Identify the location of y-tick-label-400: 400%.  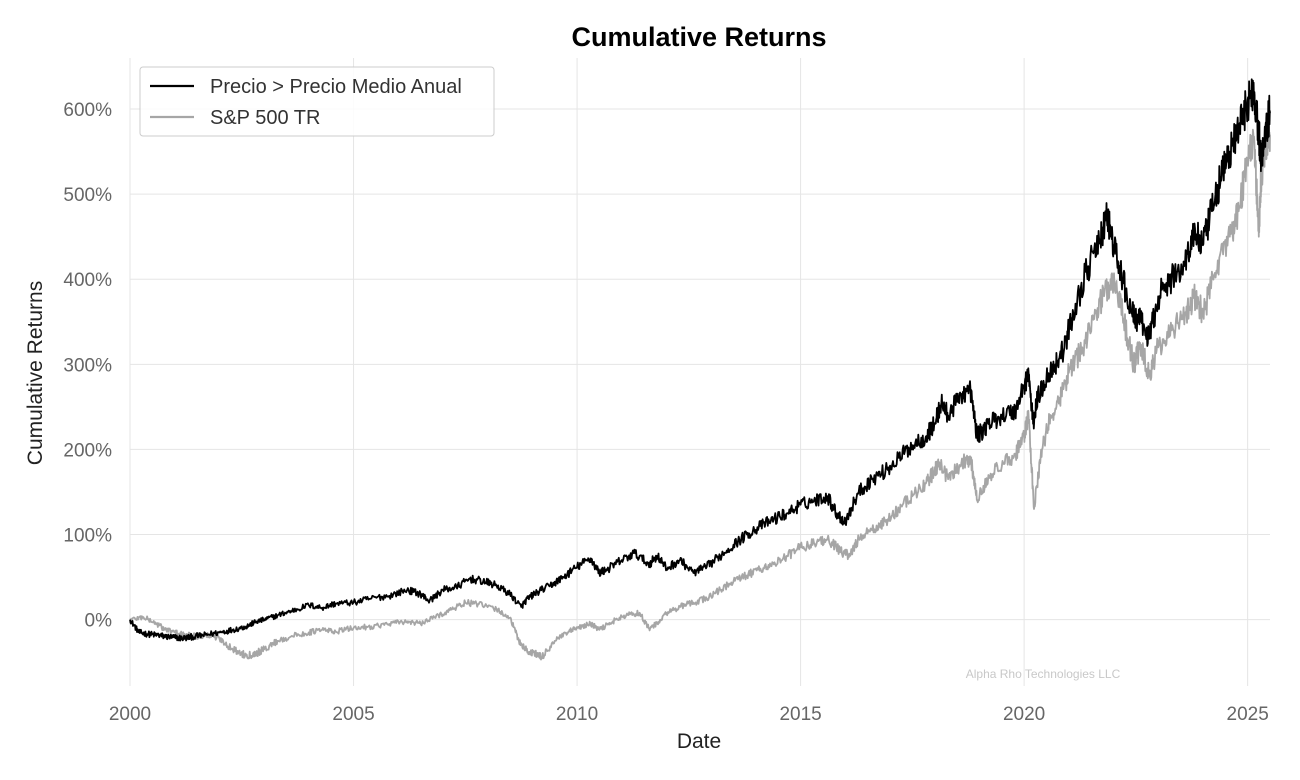
(87, 280).